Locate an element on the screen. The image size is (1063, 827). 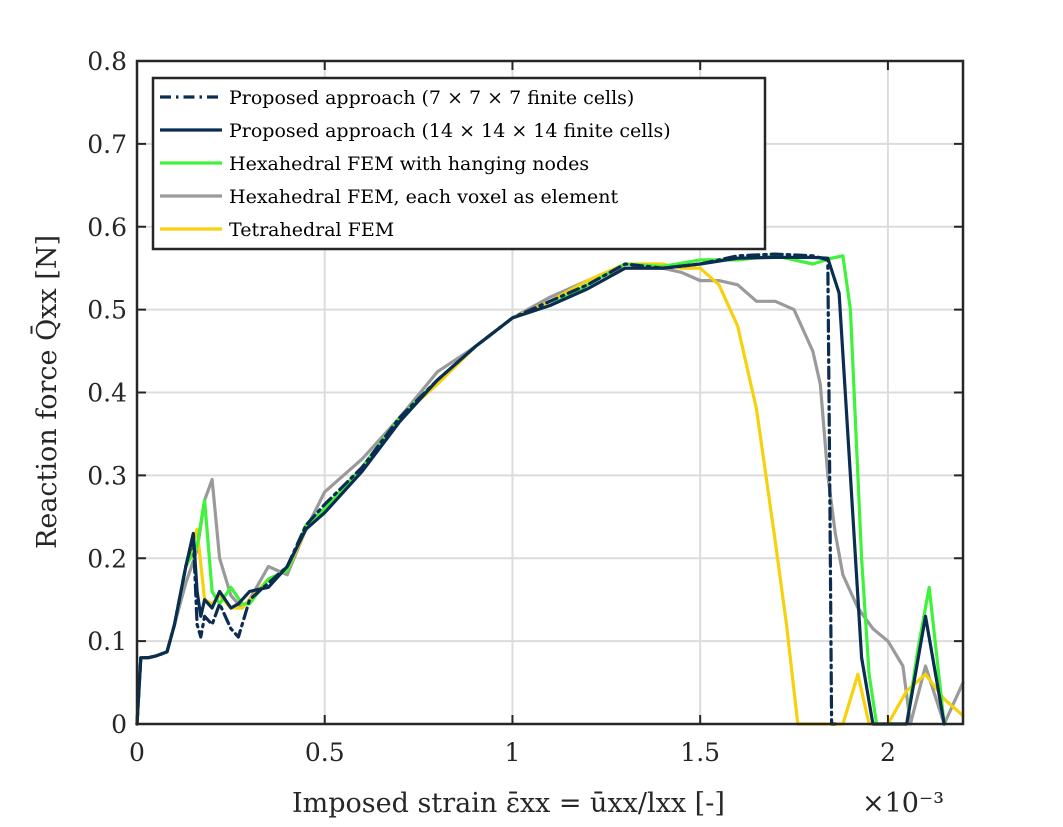
legend-label: Hexahedral FEM with hanging nodes is located at coordinates (409, 164).